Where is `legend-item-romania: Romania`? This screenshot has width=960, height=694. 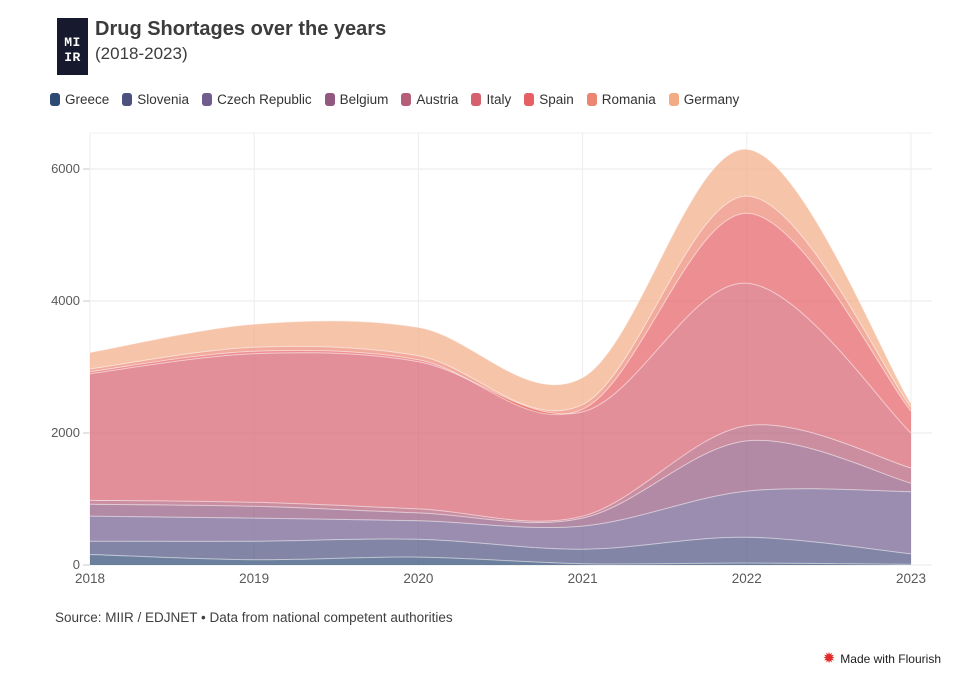
legend-item-romania: Romania is located at coordinates (621, 99).